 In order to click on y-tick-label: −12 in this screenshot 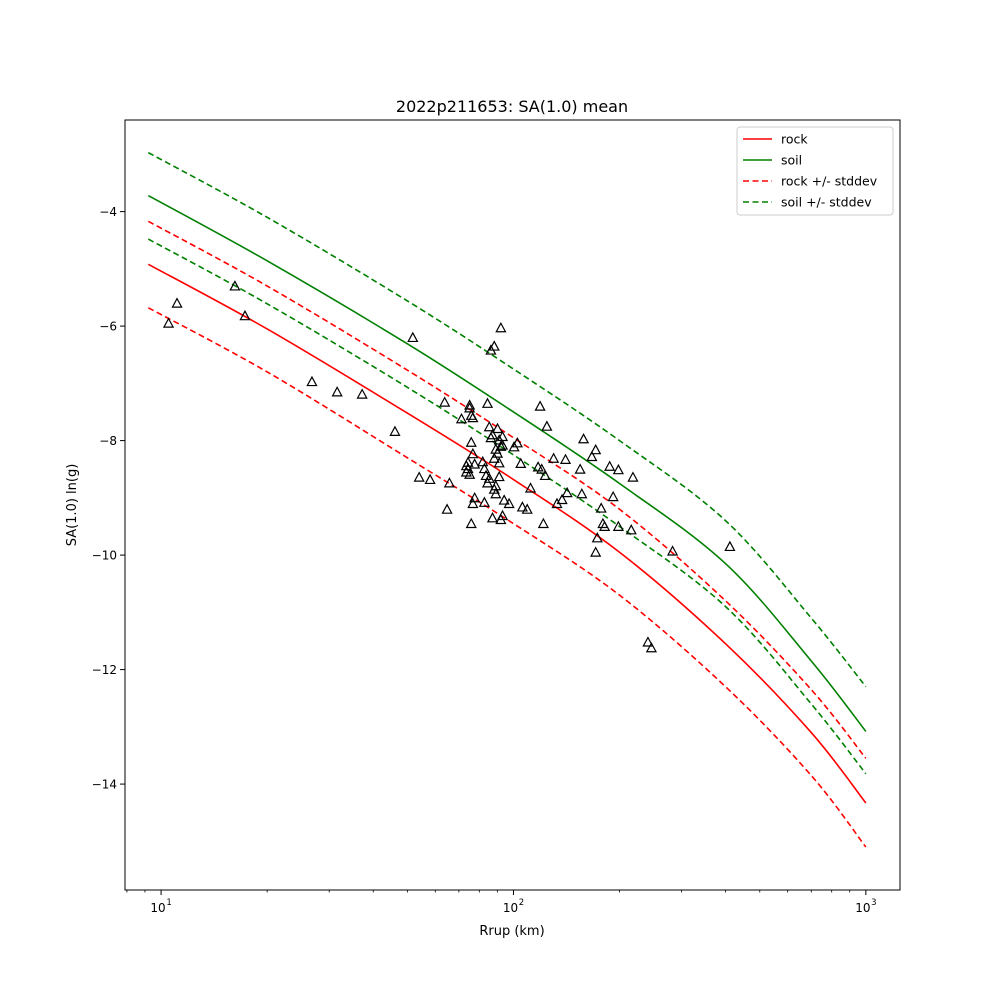, I will do `click(104, 670)`.